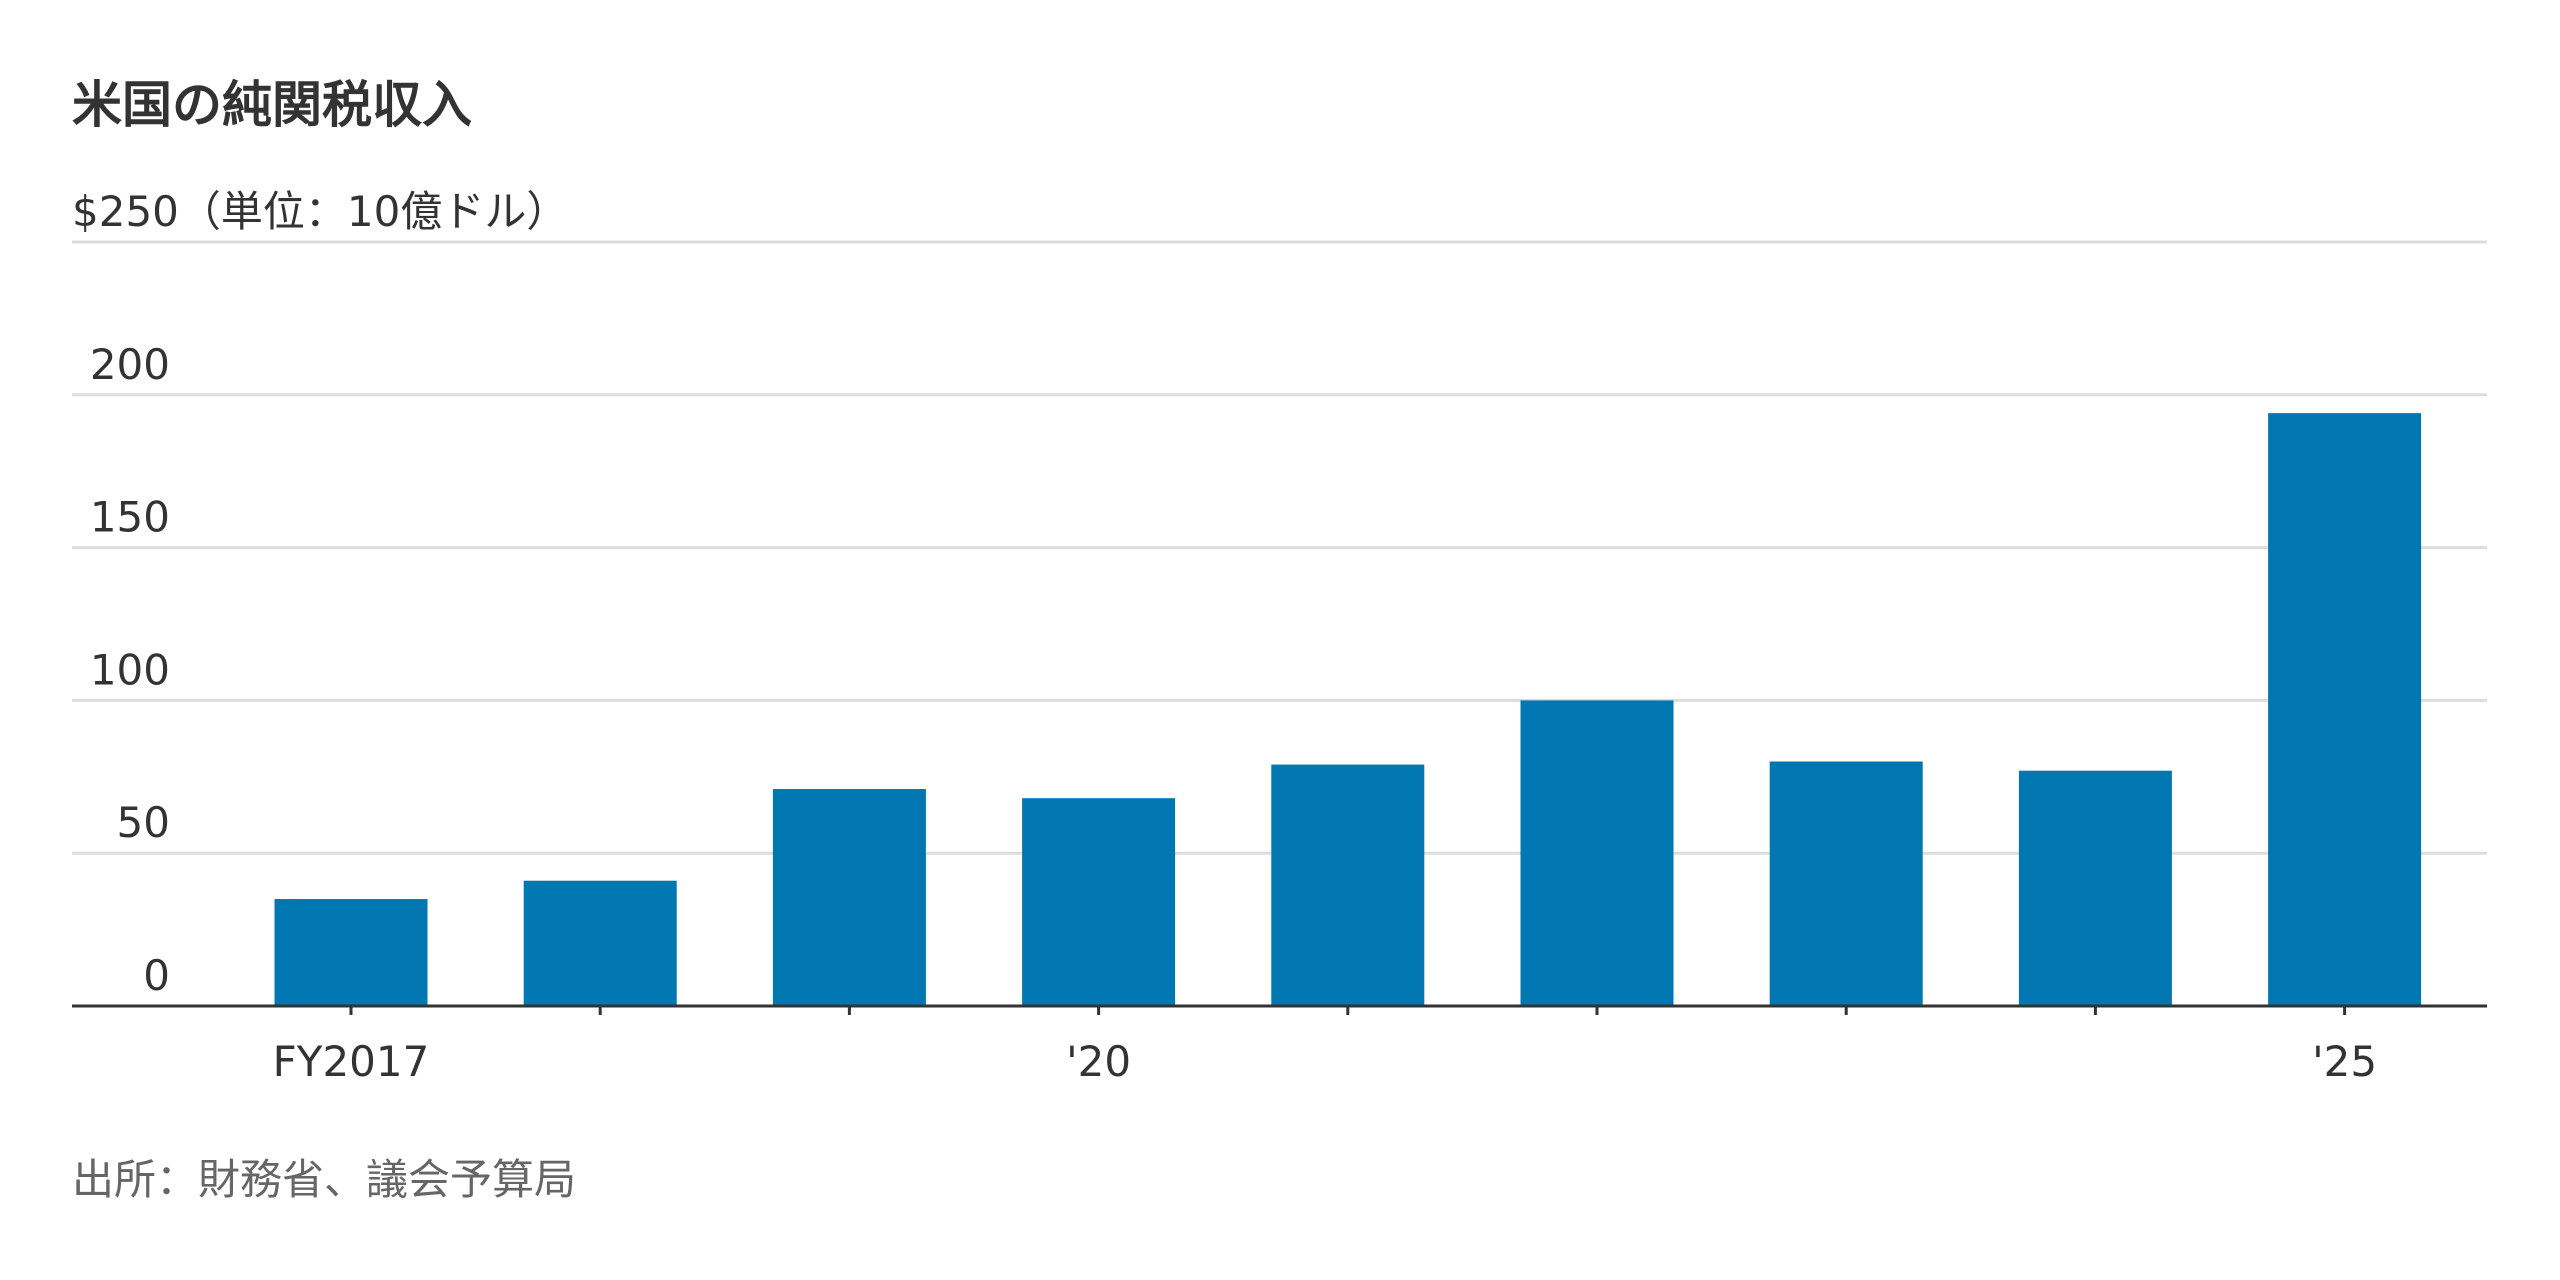 This screenshot has width=2560, height=1280. I want to click on chart-title: 米国の純関税収入, so click(272, 105).